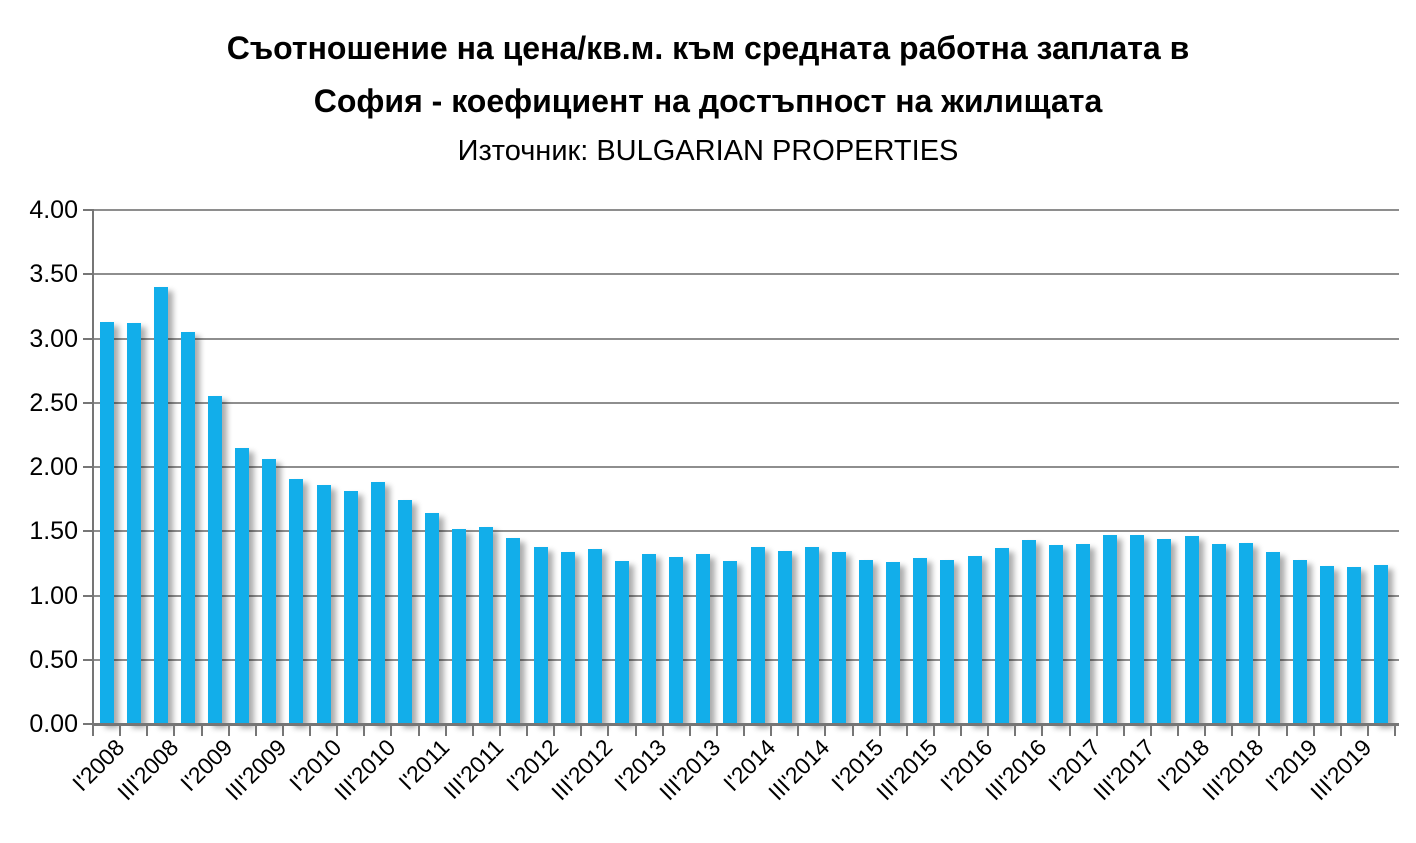 The width and height of the screenshot is (1416, 843). I want to click on y-axis-label: 3.00, so click(53, 338).